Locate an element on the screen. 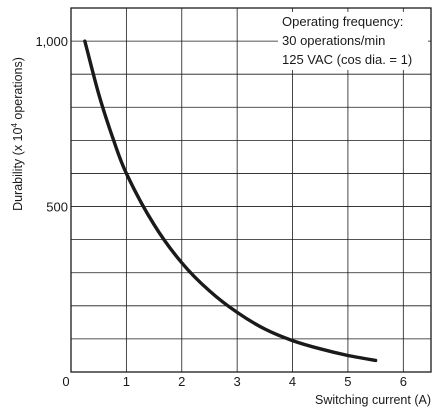 The width and height of the screenshot is (436, 410). x-tick-label: 2 is located at coordinates (181, 381).